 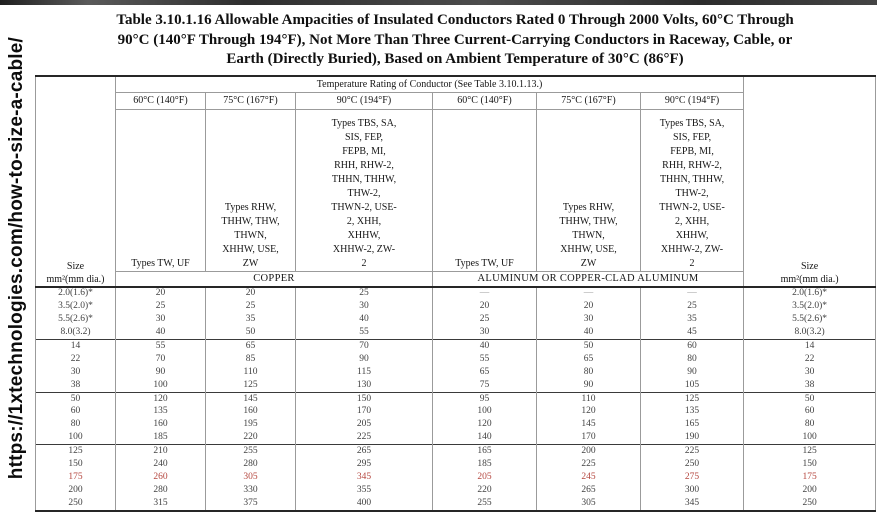 I want to click on temp-header-cu-60: 60°C (140°F), so click(x=160, y=101).